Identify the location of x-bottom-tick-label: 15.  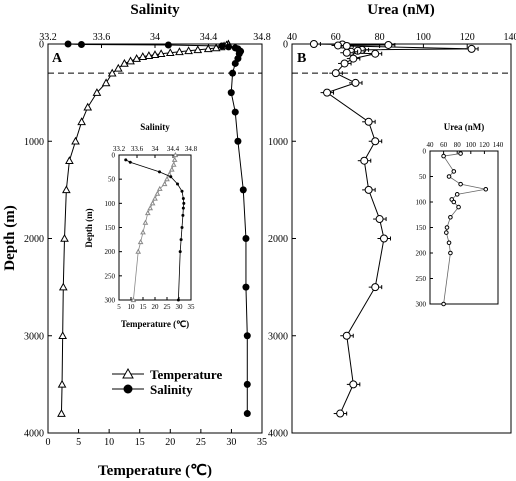
(140, 442).